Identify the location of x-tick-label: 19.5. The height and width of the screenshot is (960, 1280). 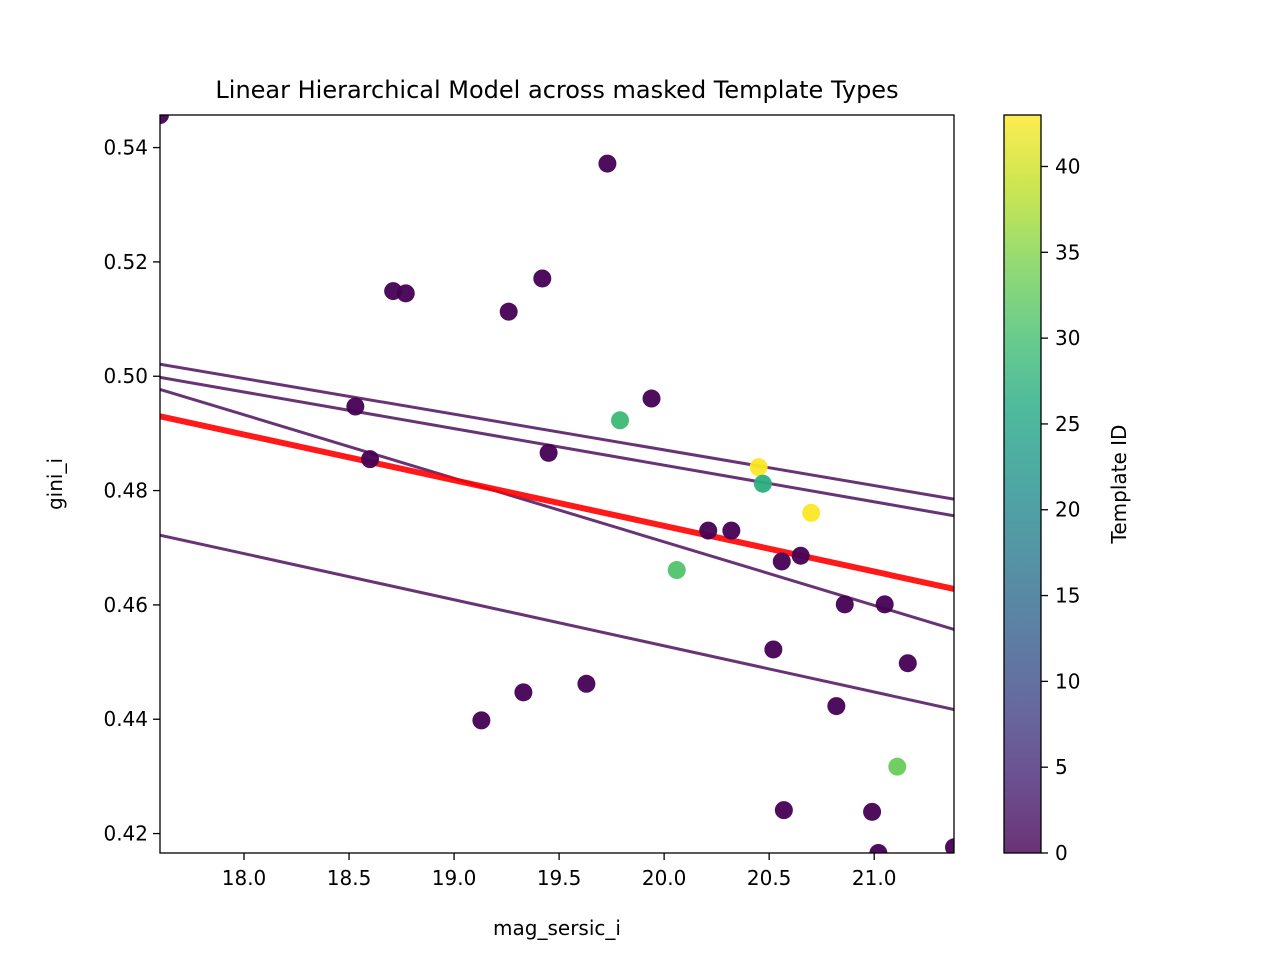
(559, 878).